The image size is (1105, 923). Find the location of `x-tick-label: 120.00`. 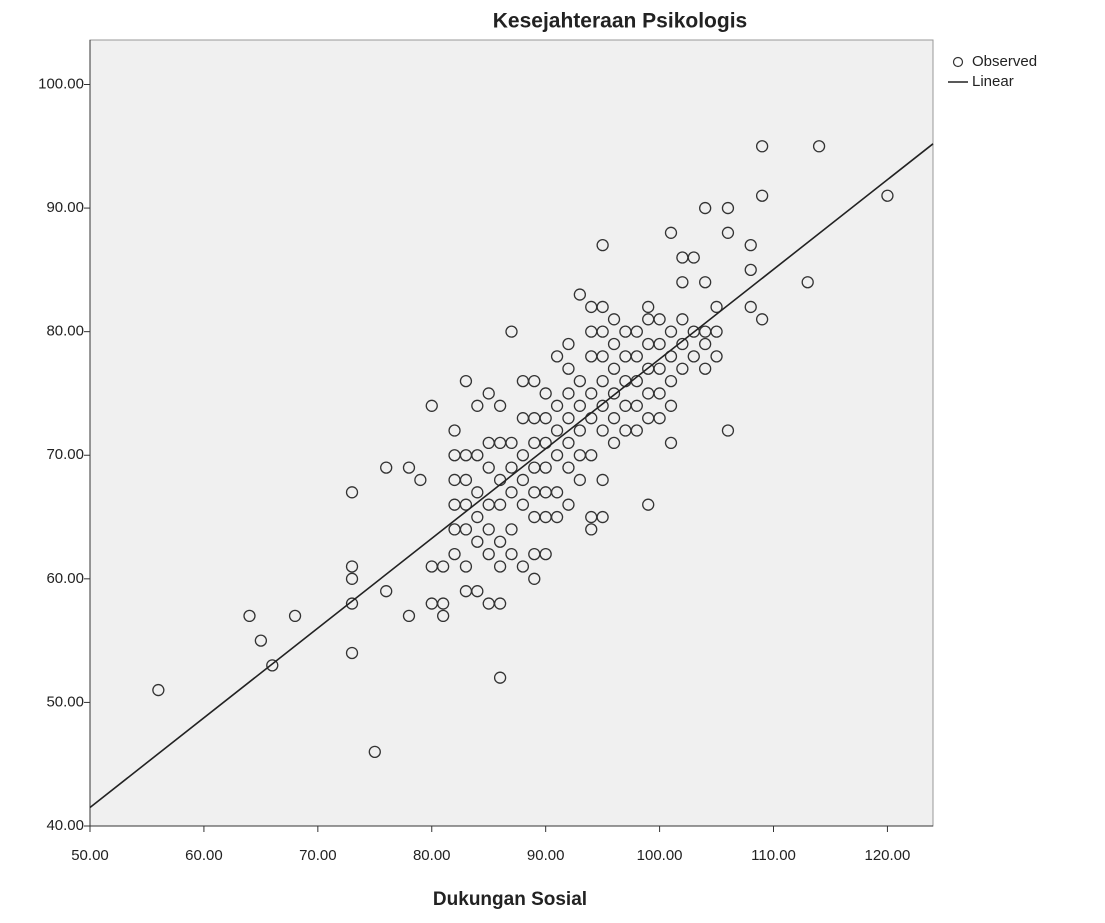

x-tick-label: 120.00 is located at coordinates (887, 855).